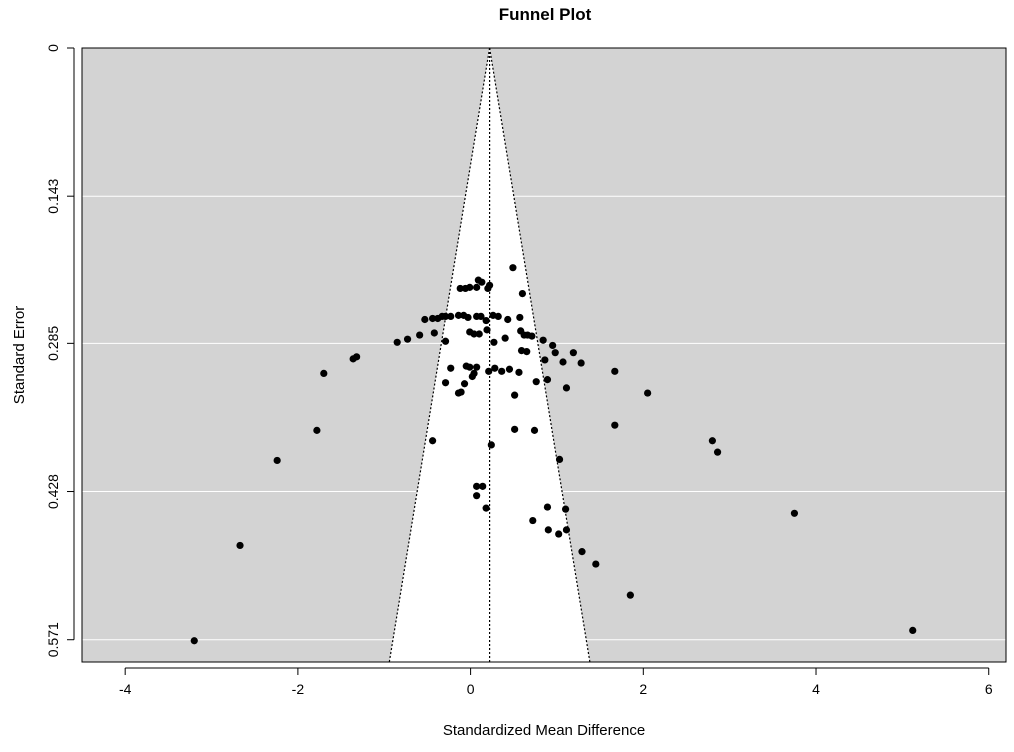  I want to click on y-tick-label-2: 0.285, so click(53, 343).